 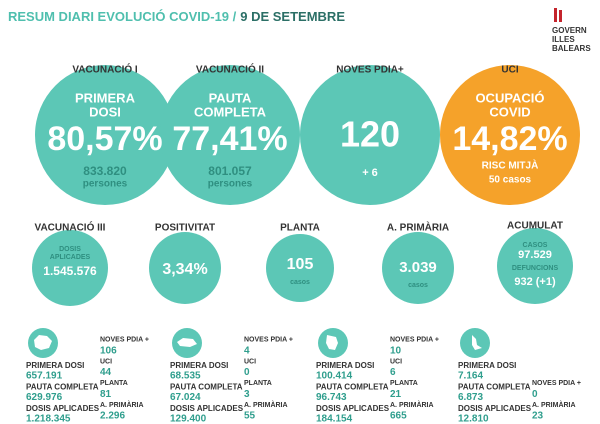 I want to click on logo: GOVERN ILLES BALEARS, so click(x=571, y=30).